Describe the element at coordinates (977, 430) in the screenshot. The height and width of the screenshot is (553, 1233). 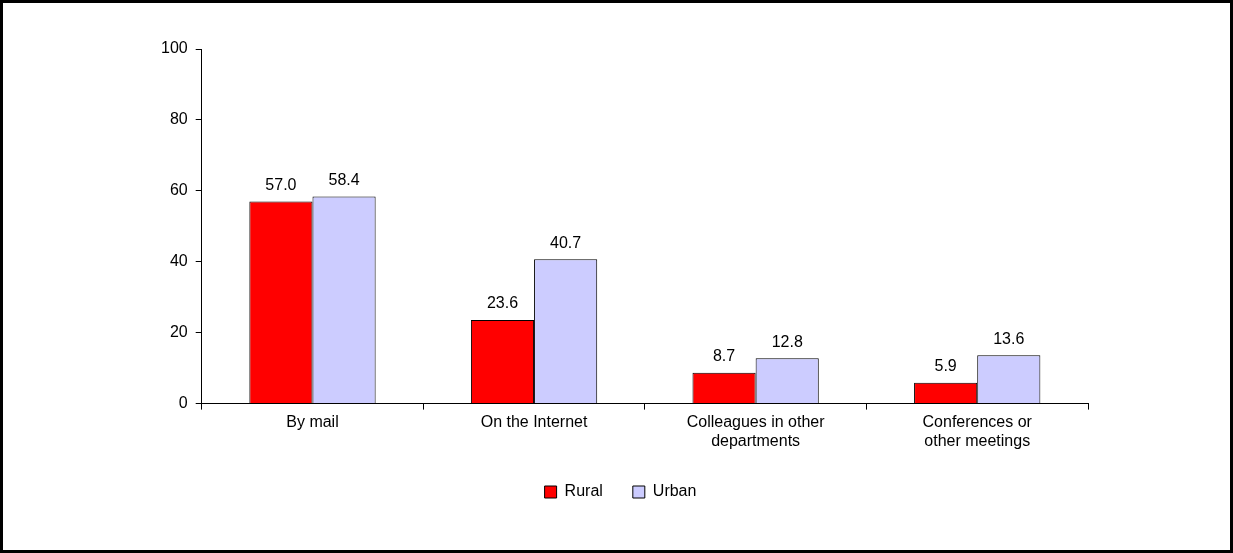
I see `x-tick-label: Conferences or other meetings` at that location.